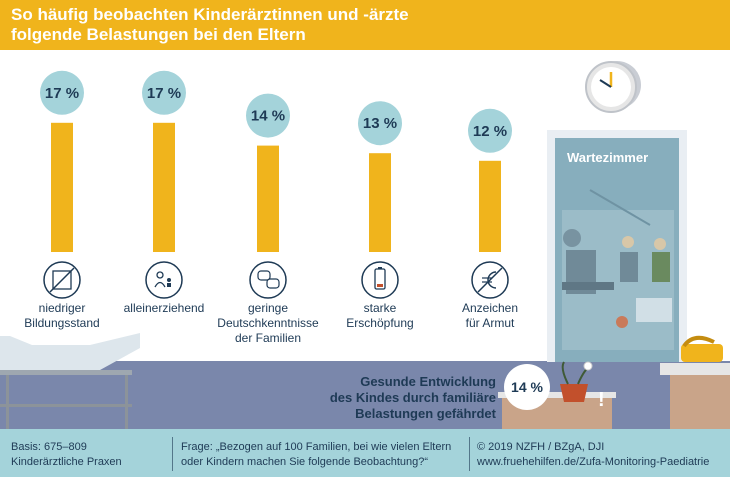 Image resolution: width=730 pixels, height=477 pixels. I want to click on value-label: 14 %, so click(268, 116).